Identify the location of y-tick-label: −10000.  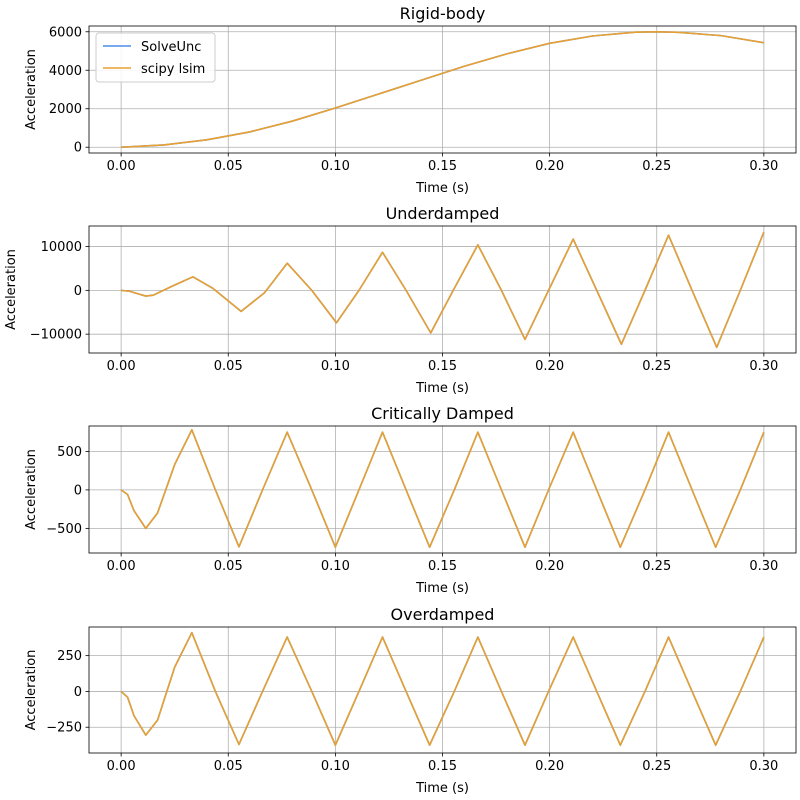
(56, 335).